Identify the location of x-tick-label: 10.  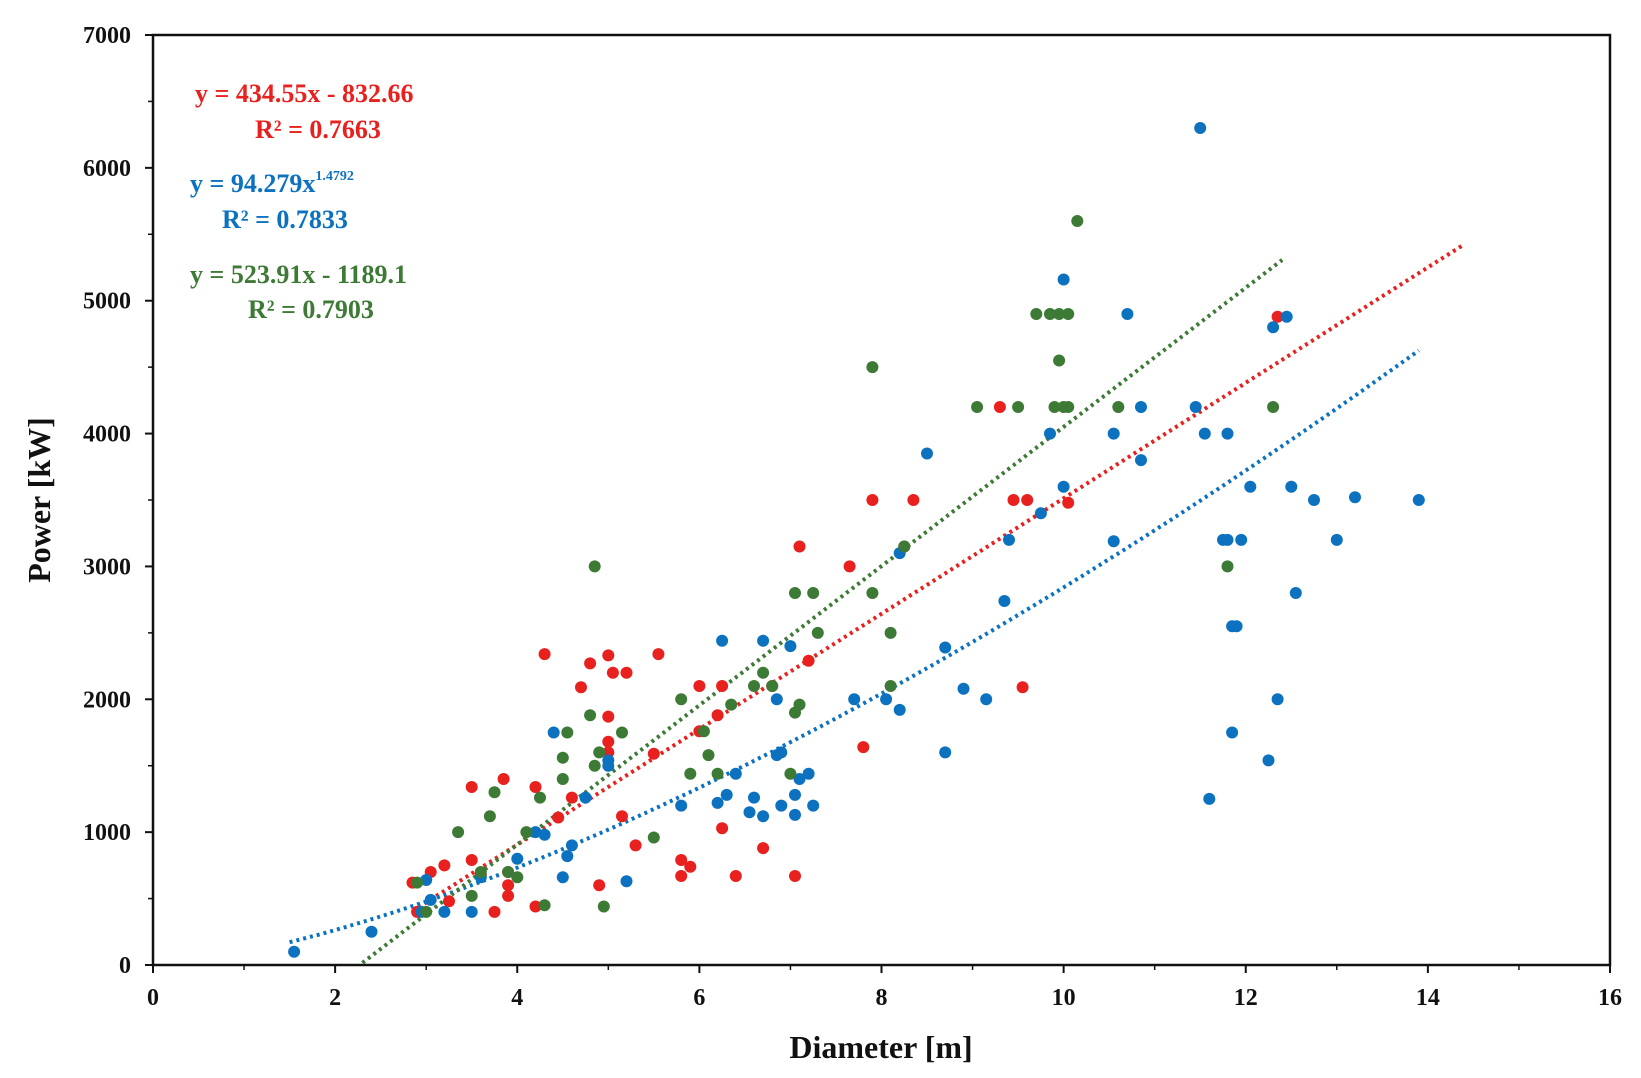
(1064, 998).